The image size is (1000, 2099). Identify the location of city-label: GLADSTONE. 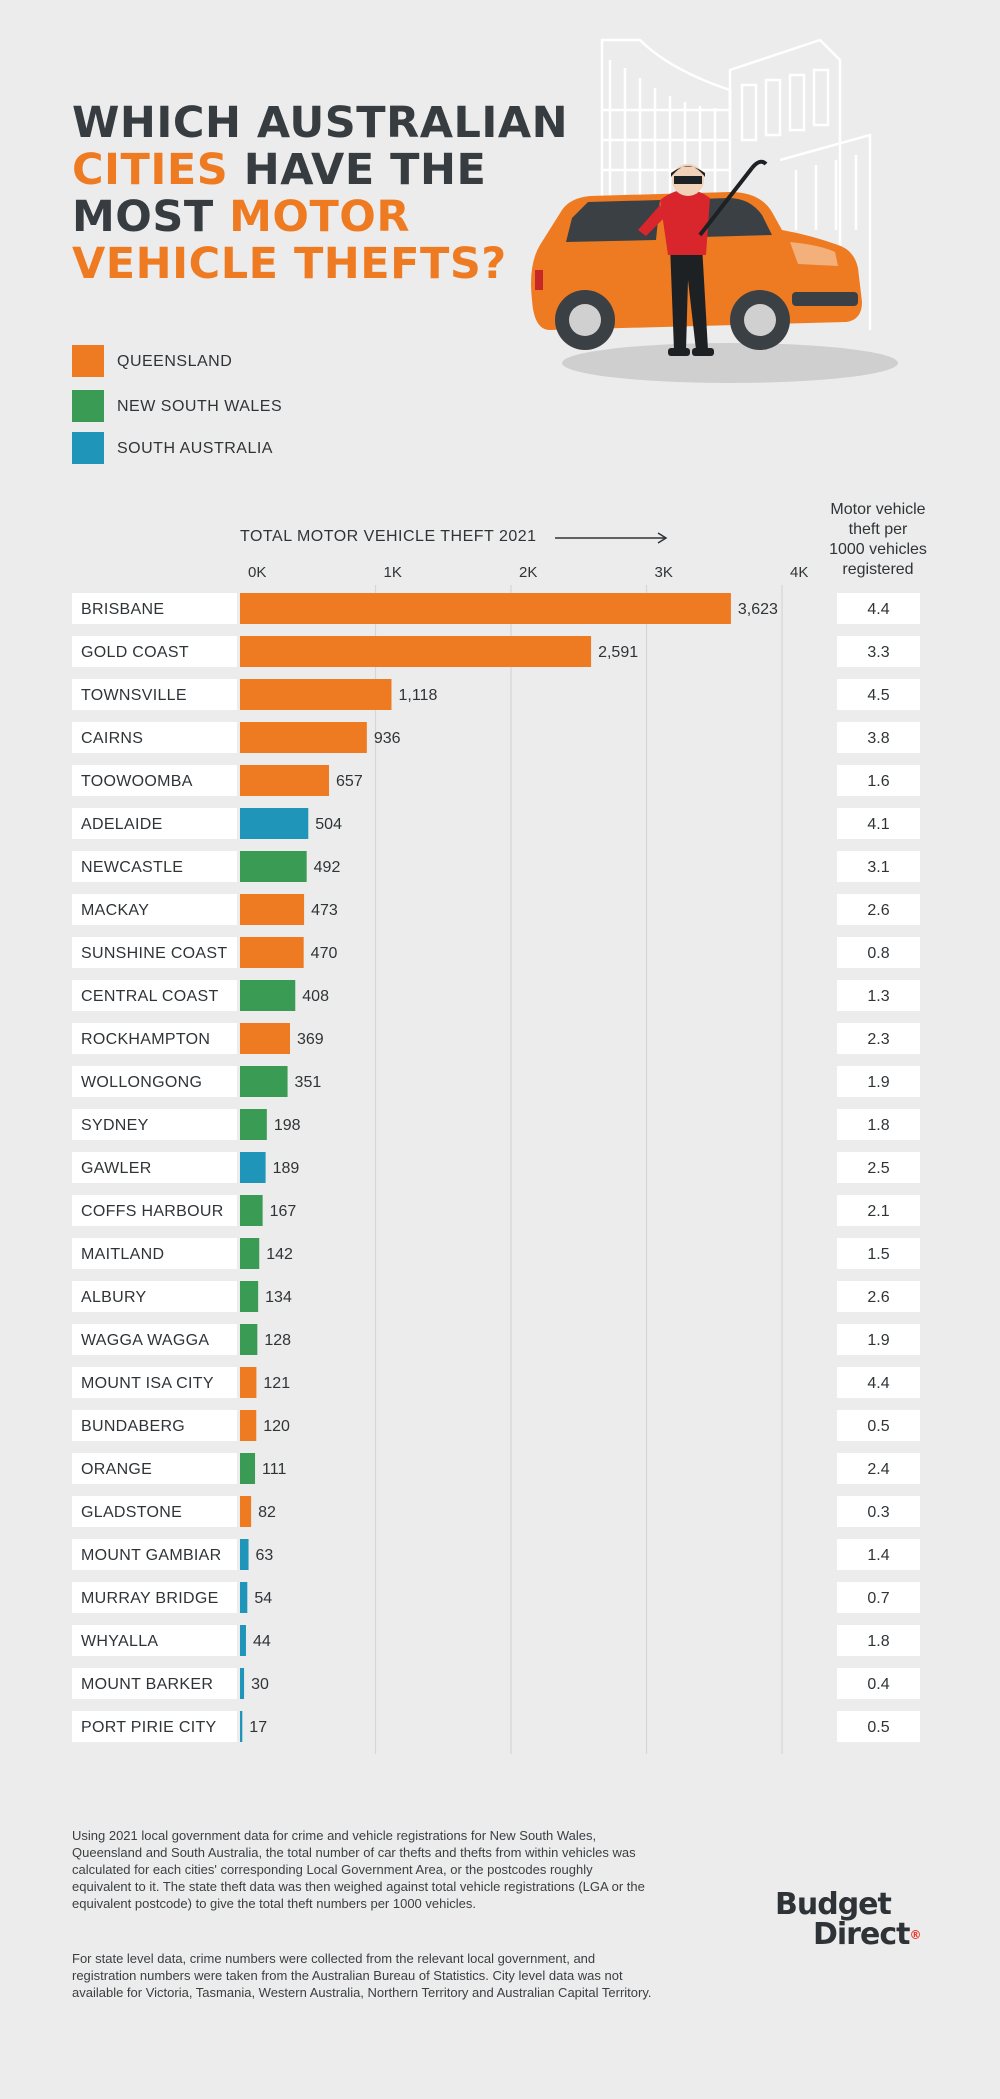
(131, 1512).